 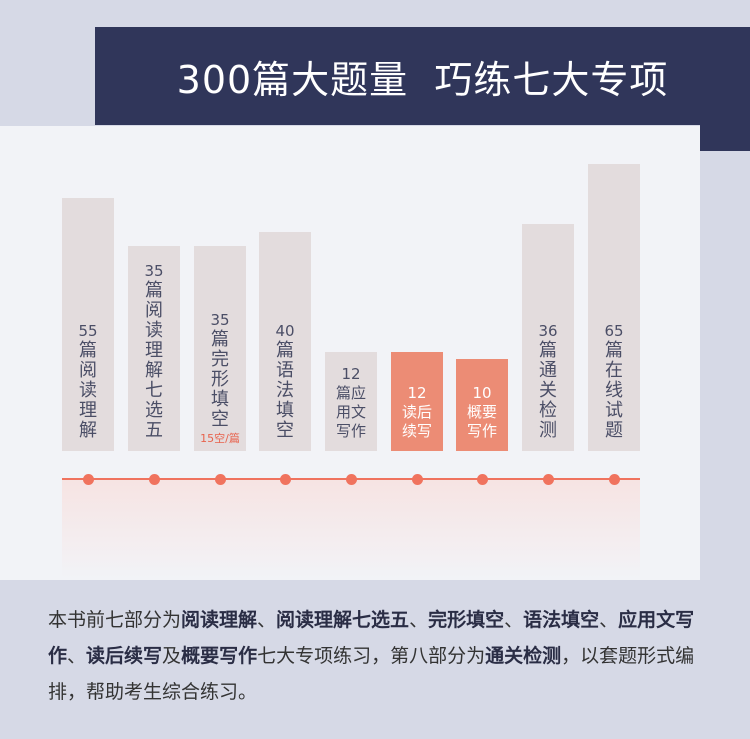 What do you see at coordinates (220, 438) in the screenshot?
I see `bar-note: 15空/篇` at bounding box center [220, 438].